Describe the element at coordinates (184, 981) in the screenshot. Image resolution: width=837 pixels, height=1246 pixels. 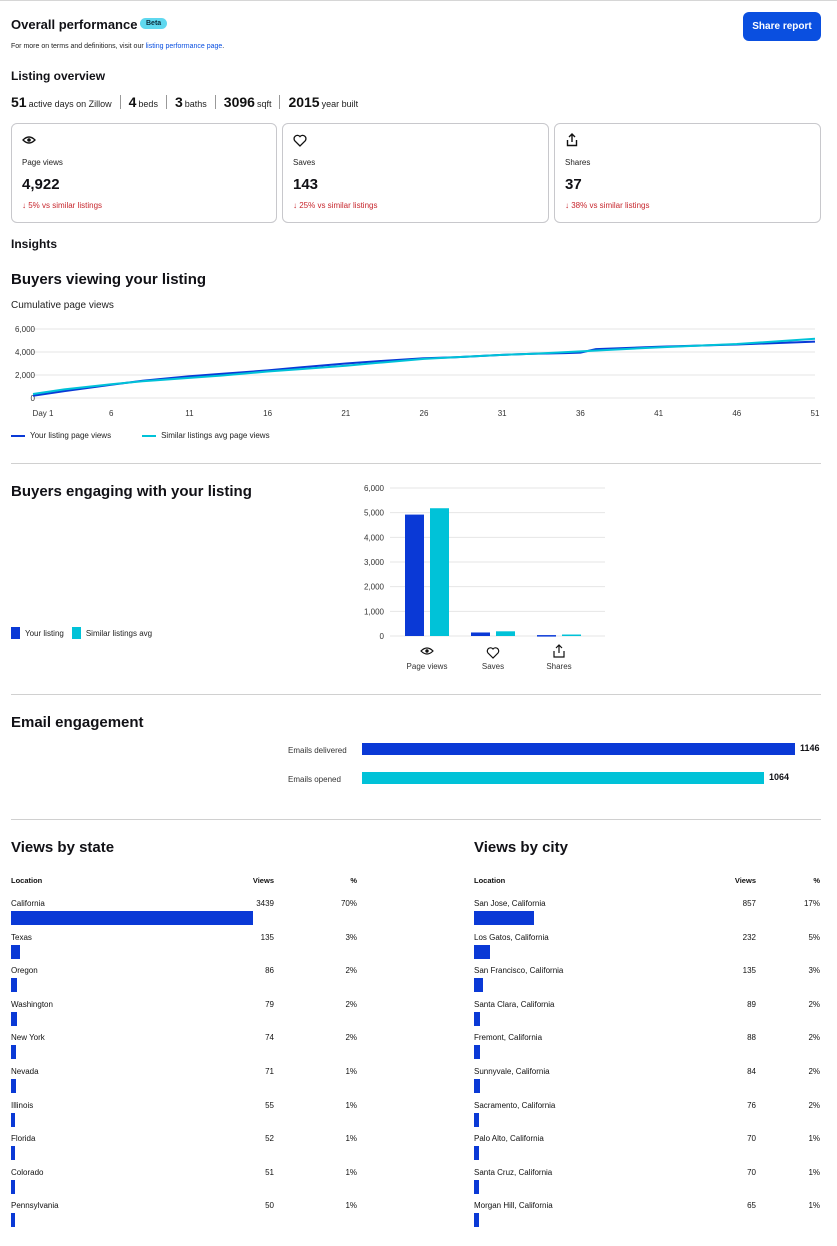
I see `table-row: Oregon 86 2%` at that location.